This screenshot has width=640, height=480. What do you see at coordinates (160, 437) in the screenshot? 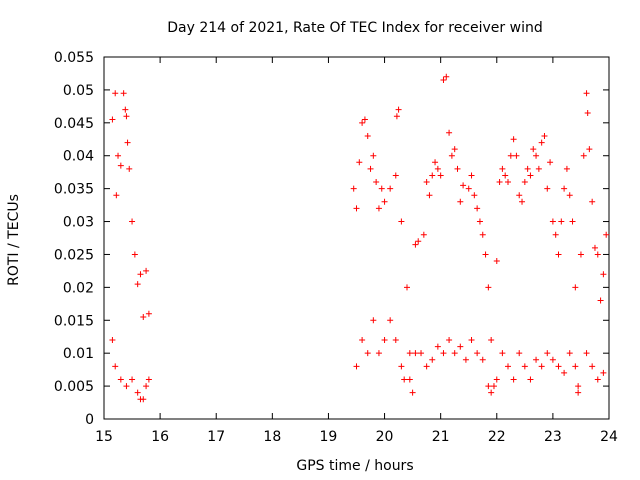
I see `x-tick-label: 16` at bounding box center [160, 437].